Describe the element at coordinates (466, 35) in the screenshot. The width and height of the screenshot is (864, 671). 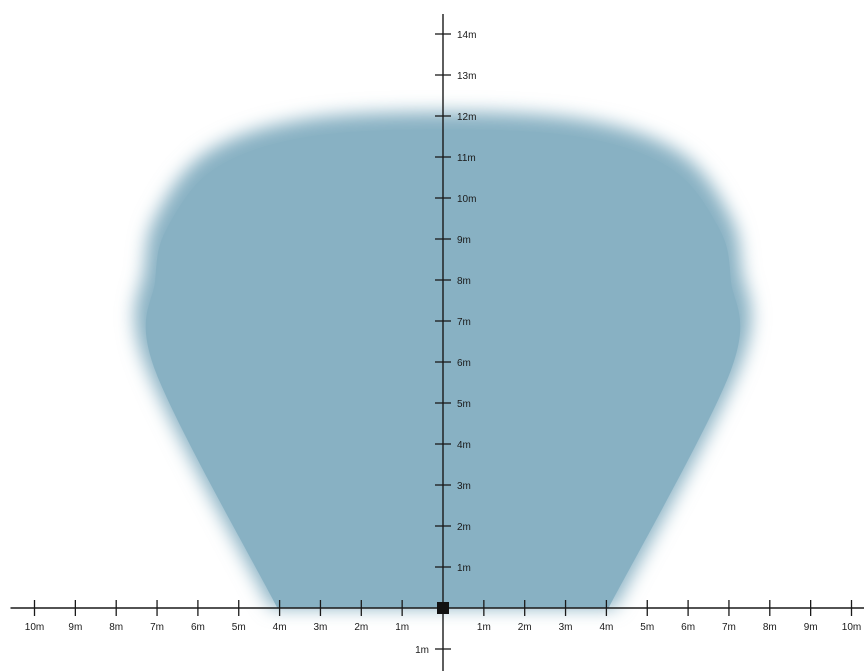
I see `y-tick-label: 14m` at that location.